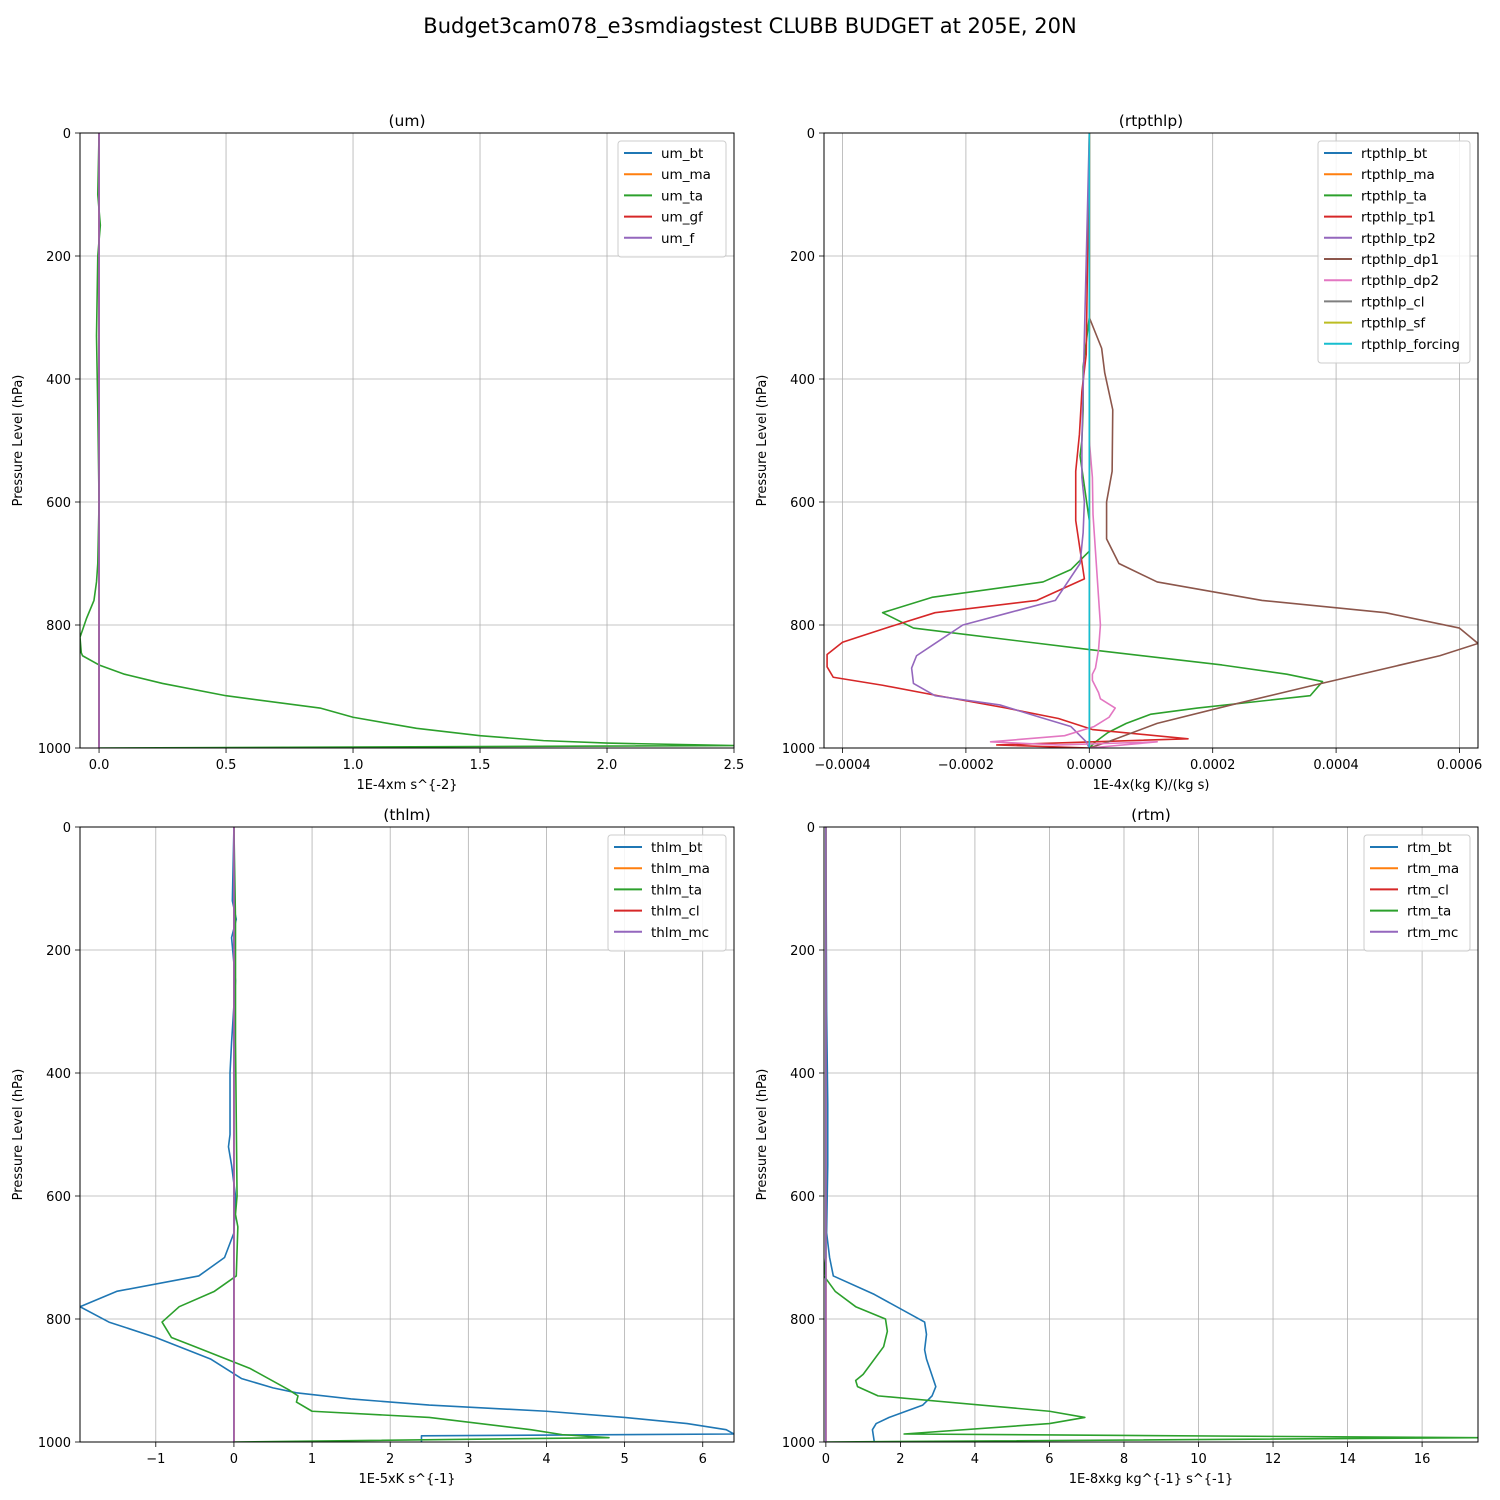 The image size is (1500, 1500). I want to click on x-tick-label: 1, so click(312, 1459).